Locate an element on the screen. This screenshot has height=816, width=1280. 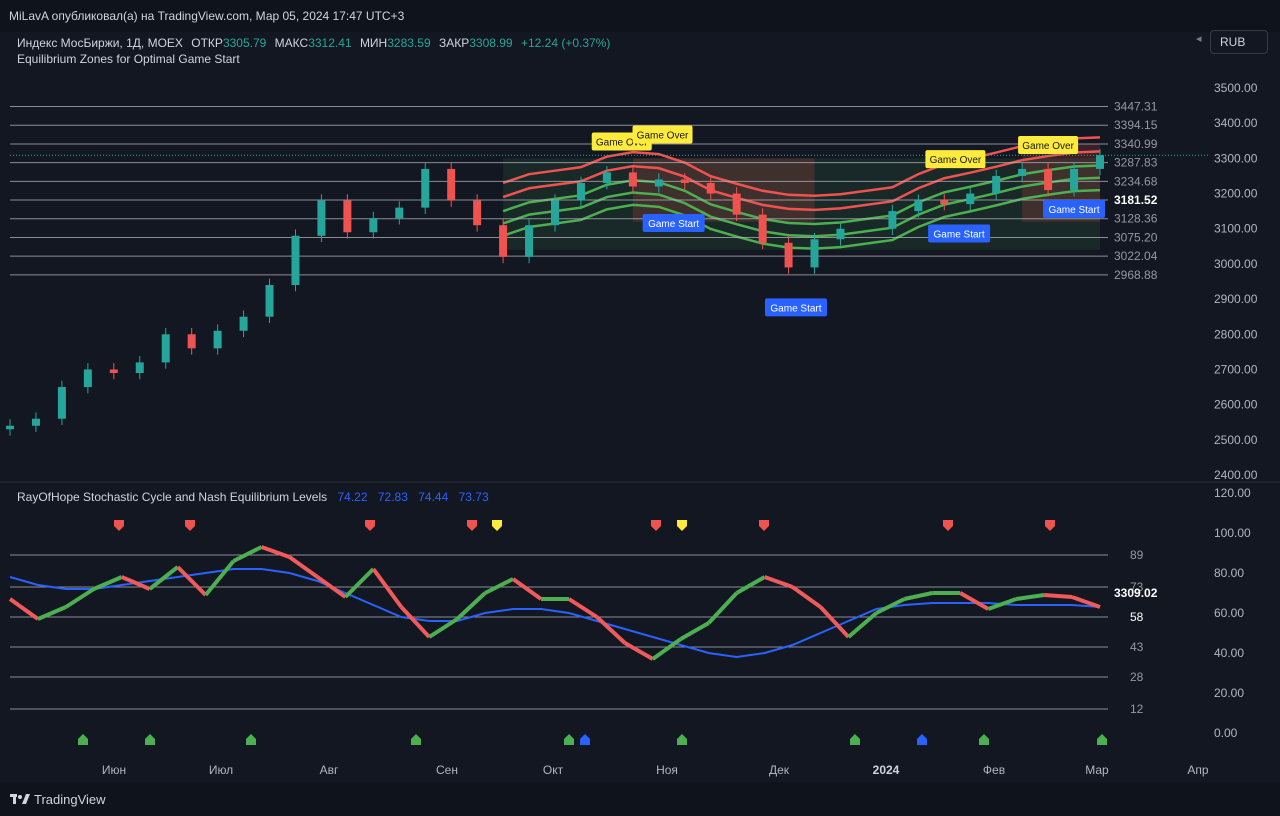
currency-button: RUB is located at coordinates (1239, 42).